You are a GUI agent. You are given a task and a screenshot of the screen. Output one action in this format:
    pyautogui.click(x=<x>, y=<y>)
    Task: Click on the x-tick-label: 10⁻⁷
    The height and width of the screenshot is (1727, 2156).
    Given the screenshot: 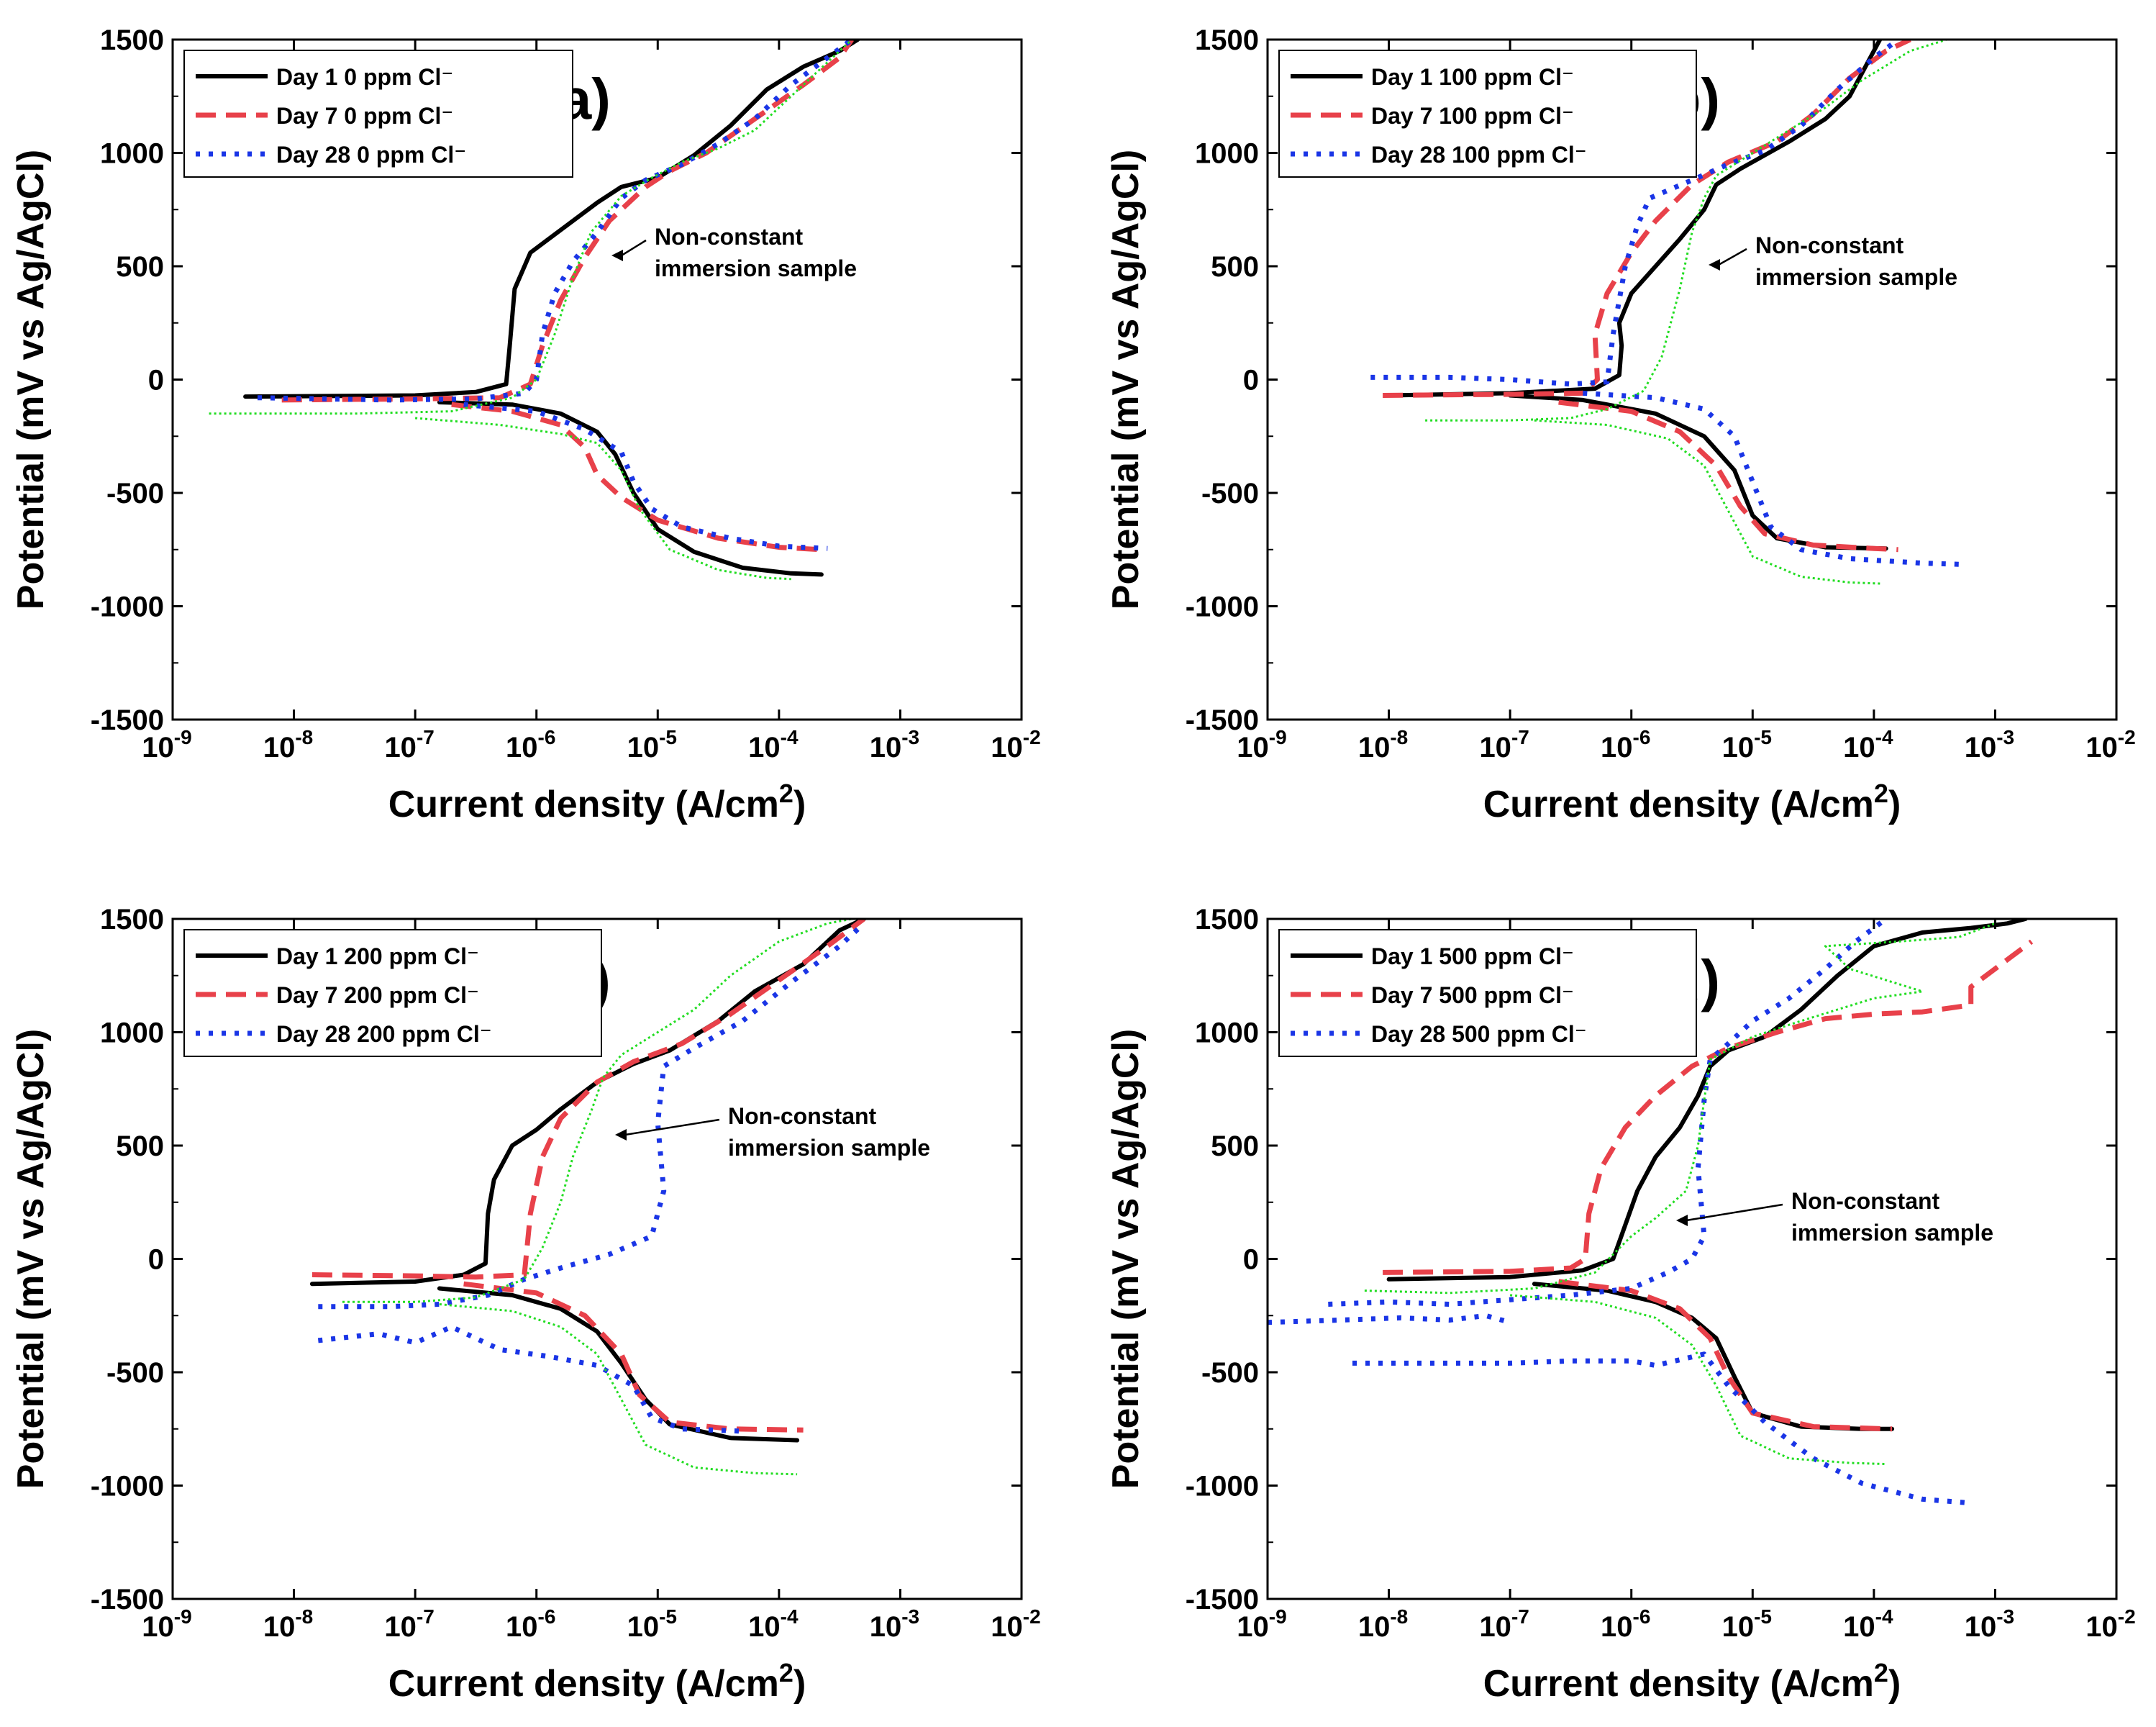 What is the action you would take?
    pyautogui.click(x=409, y=1624)
    